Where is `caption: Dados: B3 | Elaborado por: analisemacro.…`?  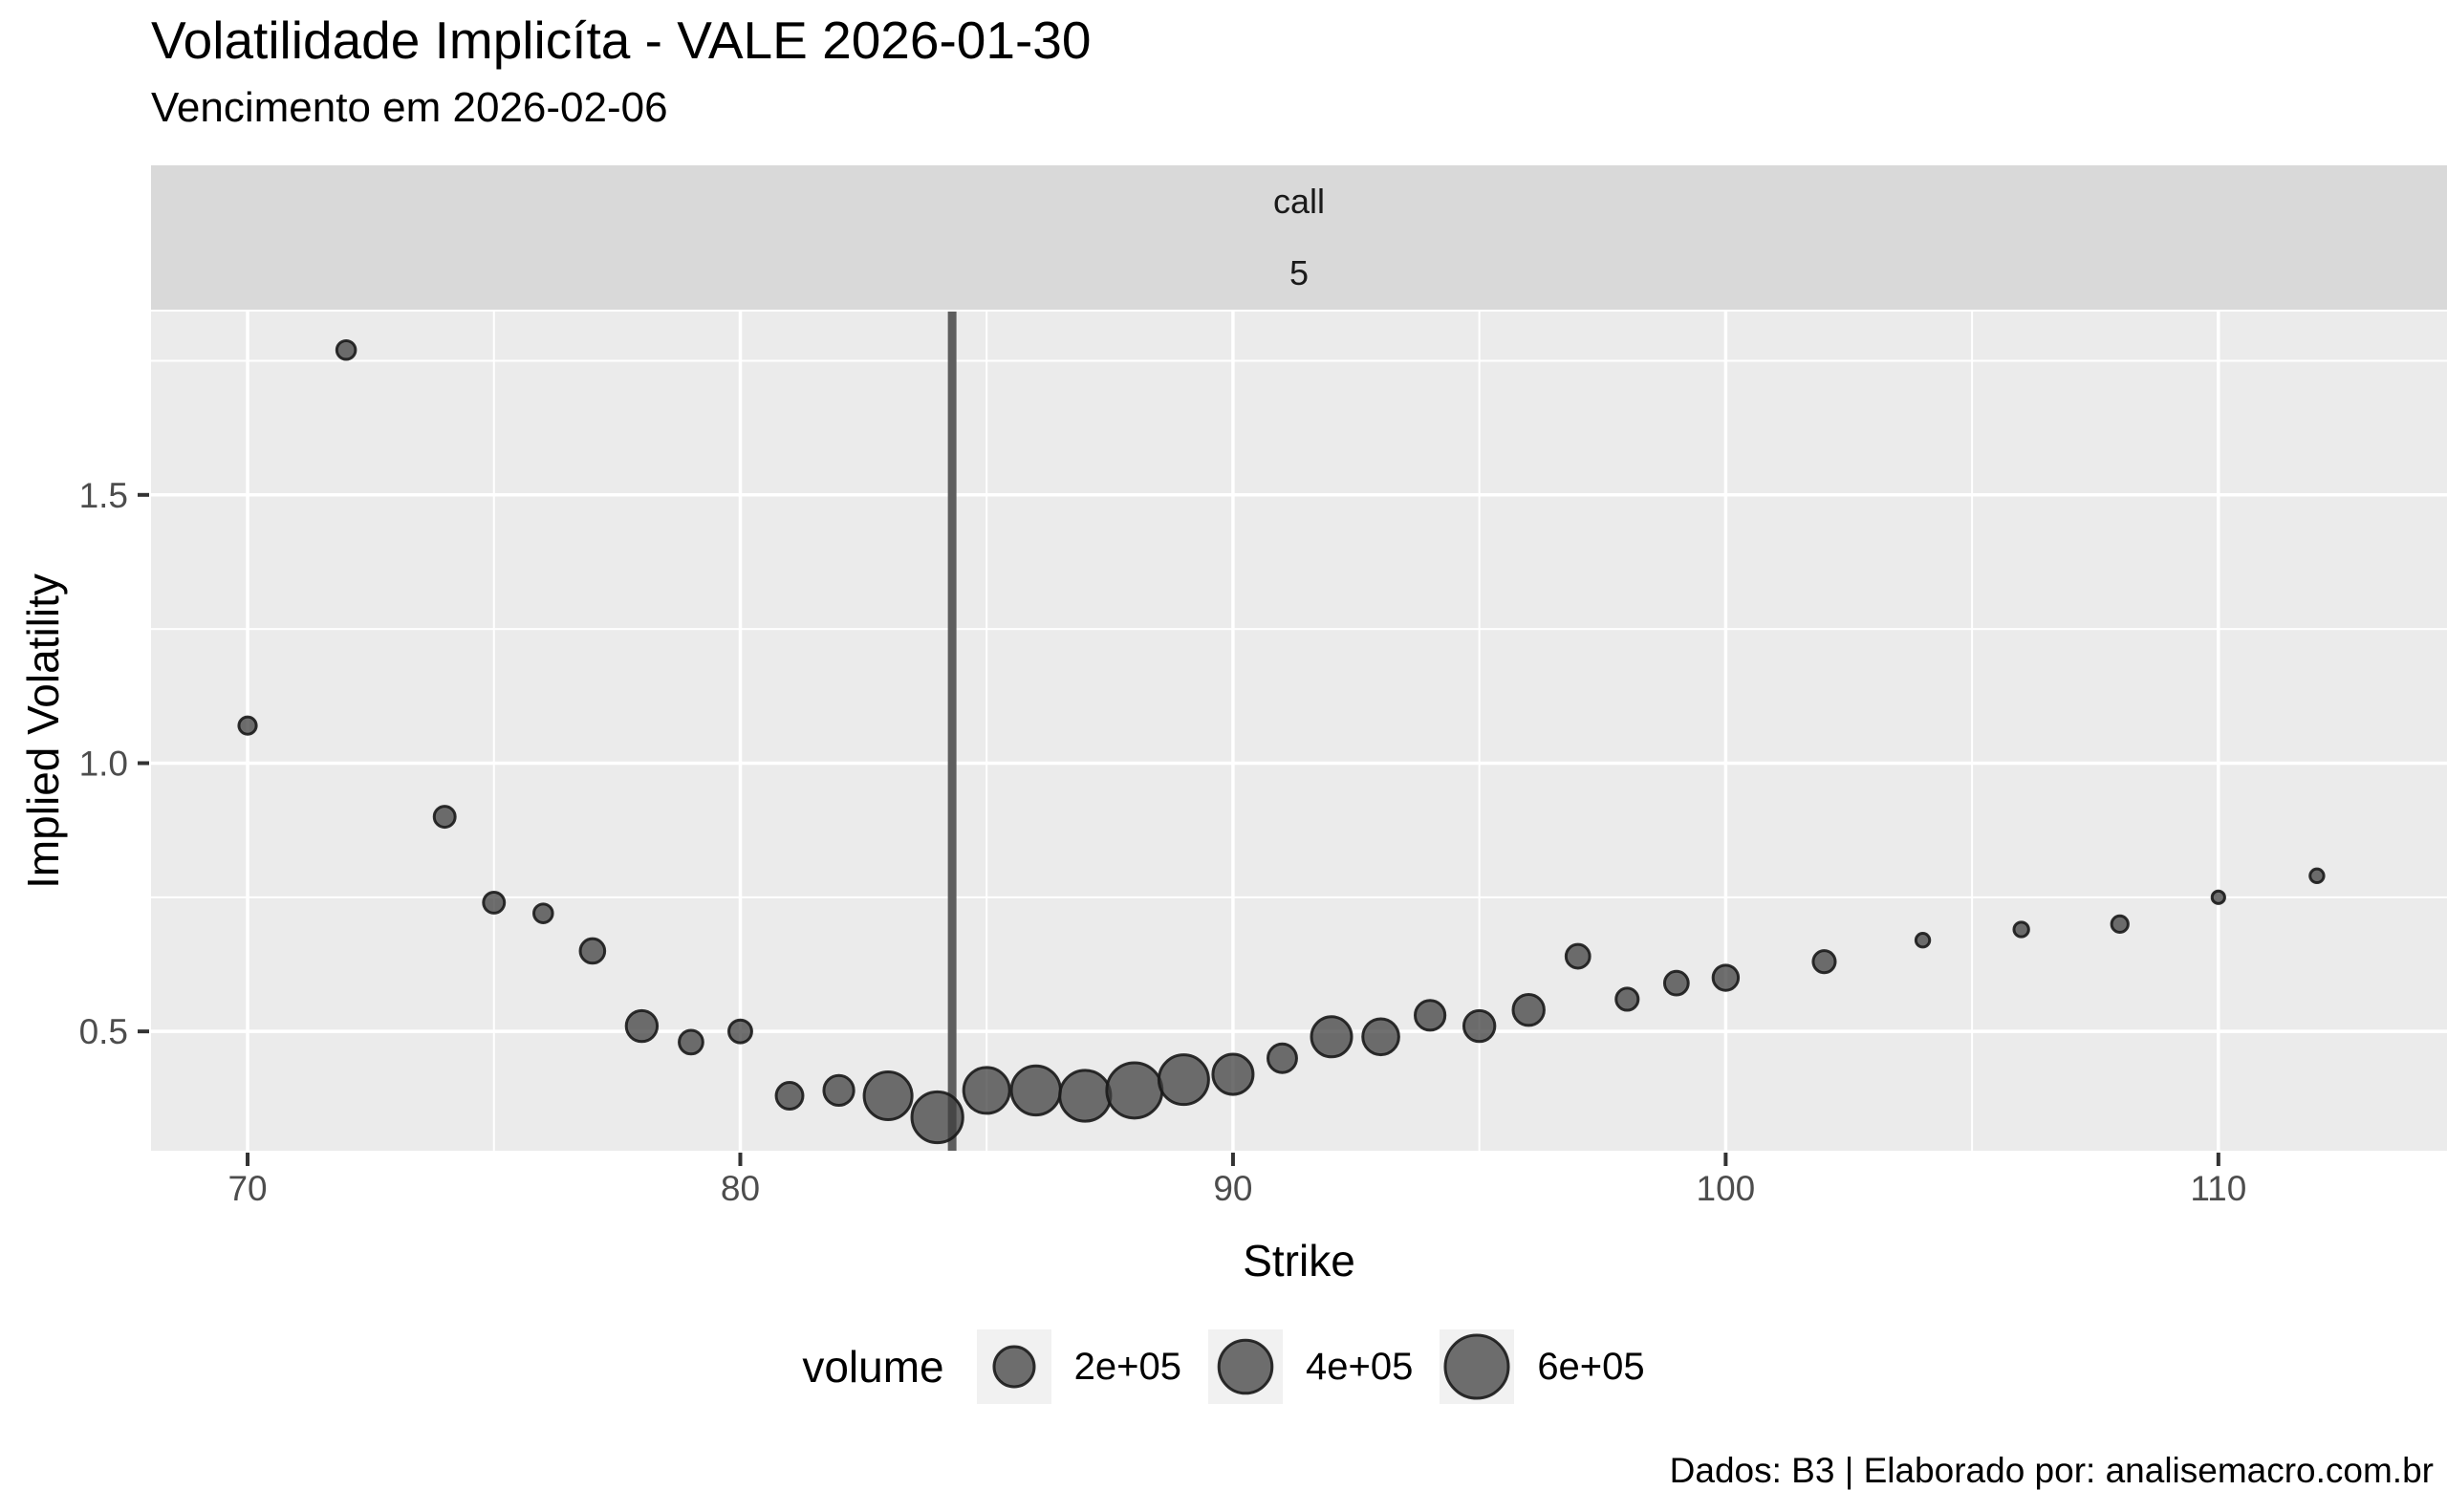 caption: Dados: B3 | Elaborado por: analisemacro.… is located at coordinates (2051, 1470).